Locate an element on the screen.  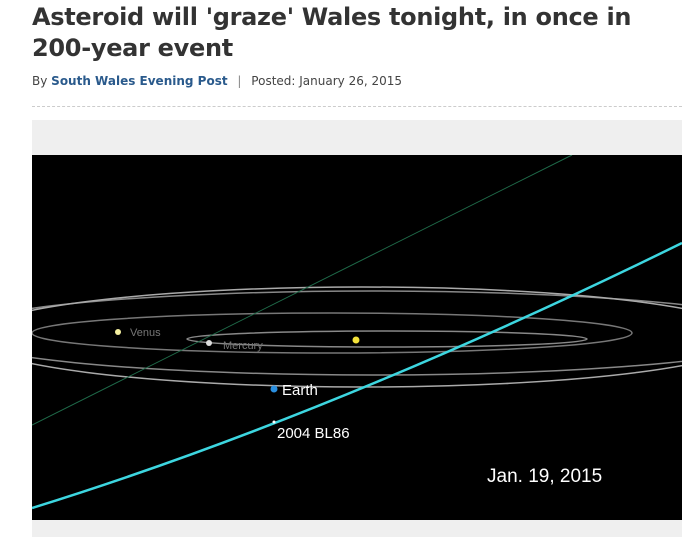
sun is located at coordinates (356, 340).